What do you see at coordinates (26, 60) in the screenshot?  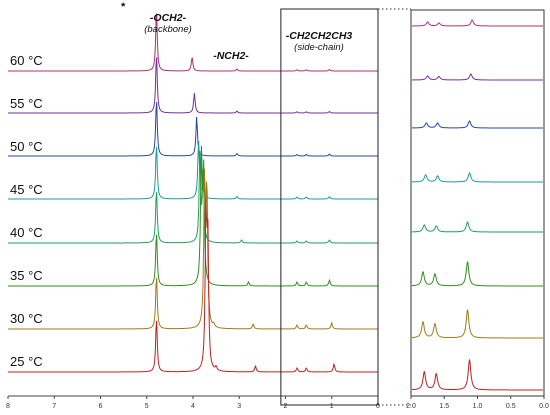 I see `temperature-label: 60 °C` at bounding box center [26, 60].